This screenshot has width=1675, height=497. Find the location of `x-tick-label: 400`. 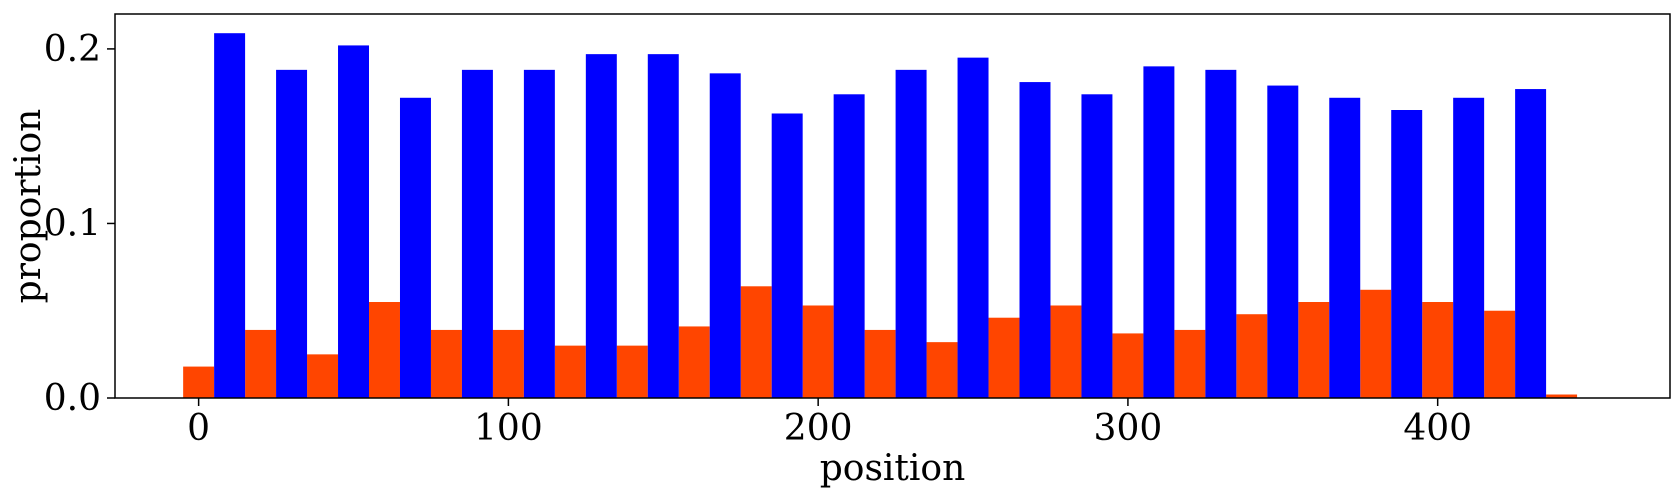

x-tick-label: 400 is located at coordinates (1437, 428).